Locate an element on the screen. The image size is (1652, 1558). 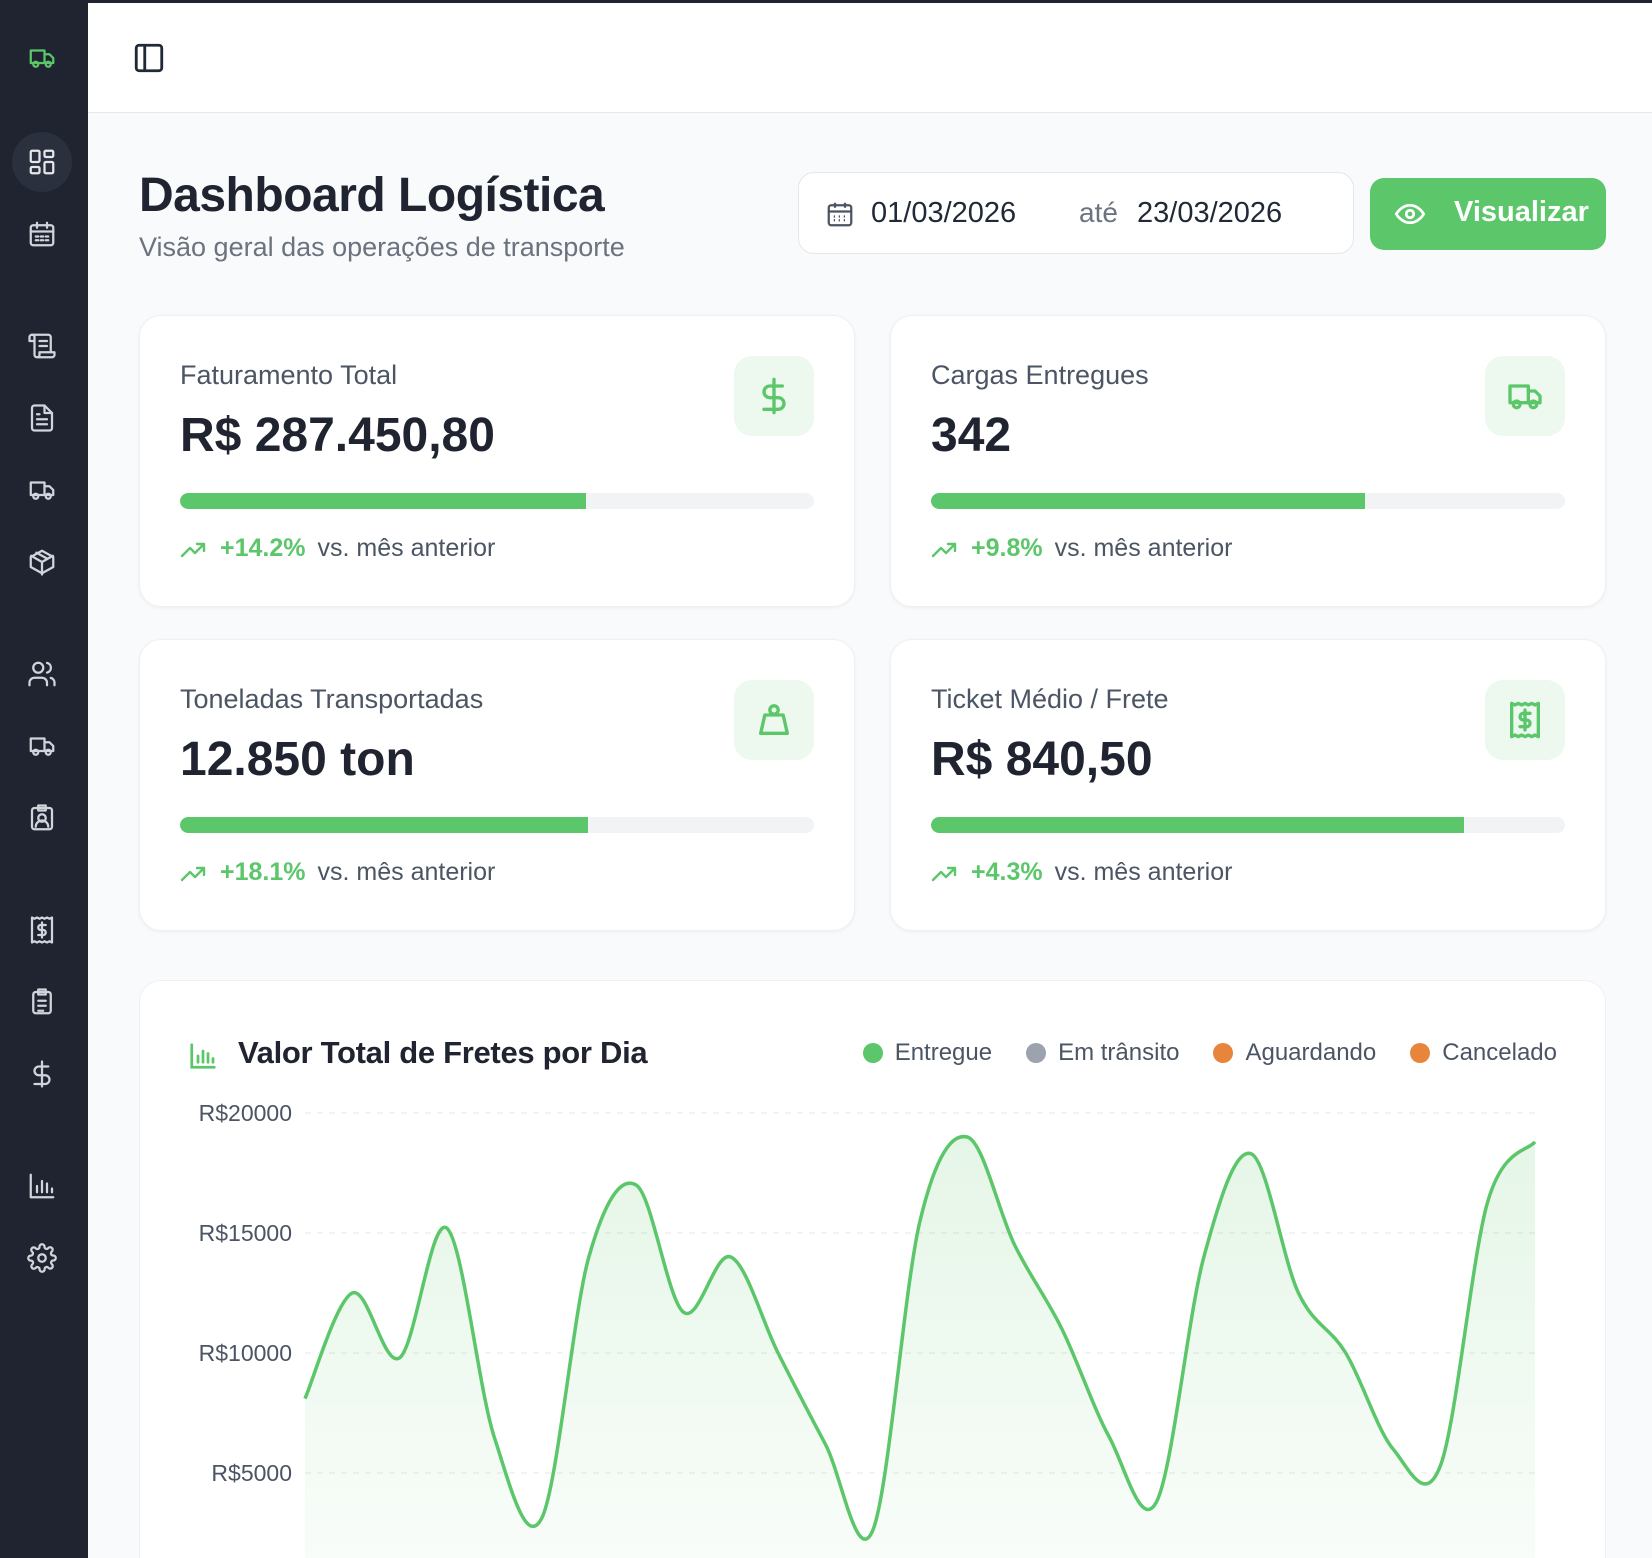
topbar is located at coordinates (870, 56).